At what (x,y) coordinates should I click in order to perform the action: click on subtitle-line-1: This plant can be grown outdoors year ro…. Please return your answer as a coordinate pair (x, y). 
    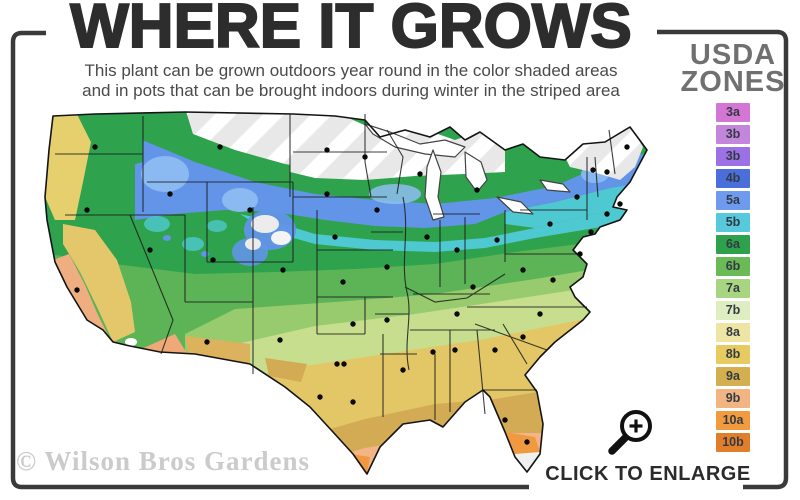
    Looking at the image, I should click on (351, 70).